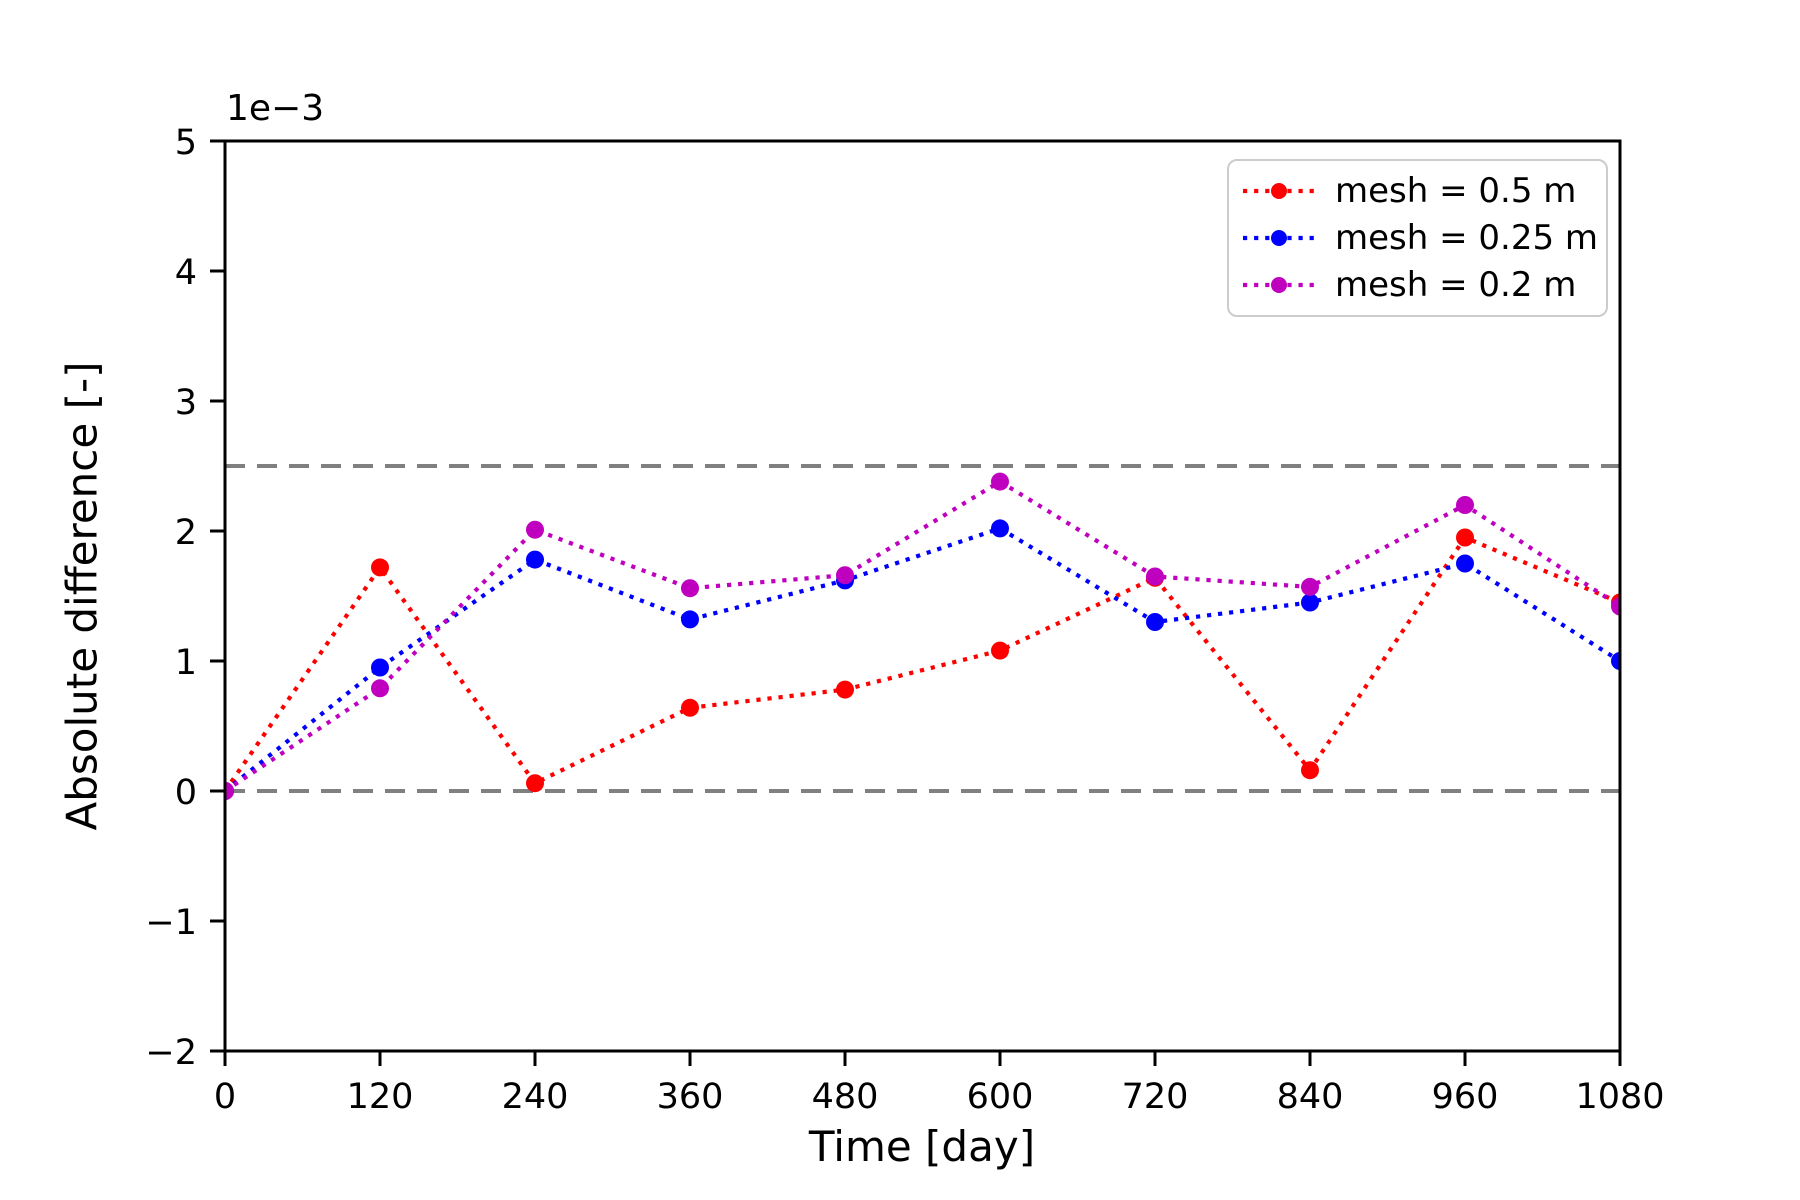 The width and height of the screenshot is (1800, 1200). What do you see at coordinates (171, 1053) in the screenshot?
I see `y-tick-label: −2` at bounding box center [171, 1053].